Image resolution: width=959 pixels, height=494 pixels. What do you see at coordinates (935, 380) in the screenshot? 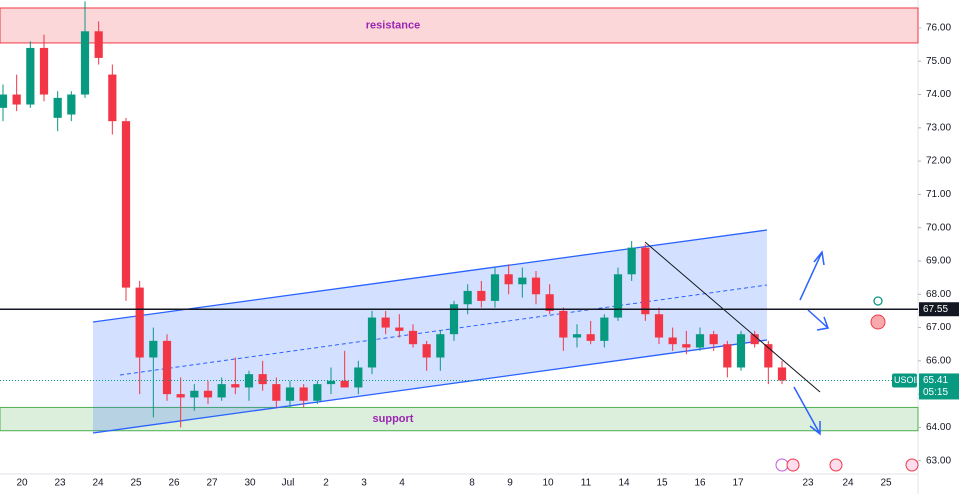
I see `last-price-label: 65.41` at bounding box center [935, 380].